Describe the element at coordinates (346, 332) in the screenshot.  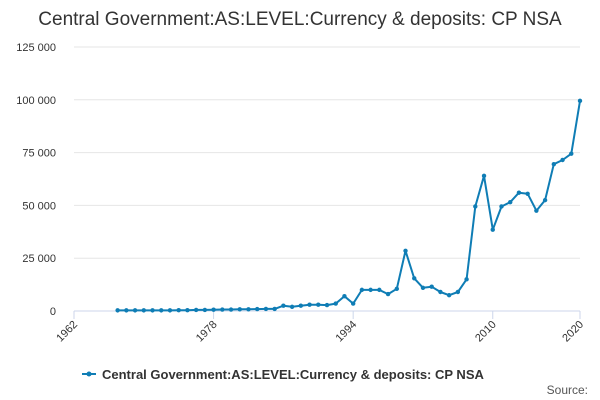
I see `x-tick-label: 1994` at that location.